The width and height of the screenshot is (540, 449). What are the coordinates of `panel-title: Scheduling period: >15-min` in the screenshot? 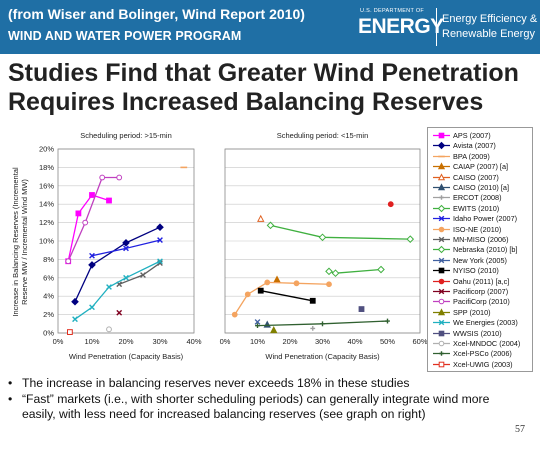 It's located at (126, 135).